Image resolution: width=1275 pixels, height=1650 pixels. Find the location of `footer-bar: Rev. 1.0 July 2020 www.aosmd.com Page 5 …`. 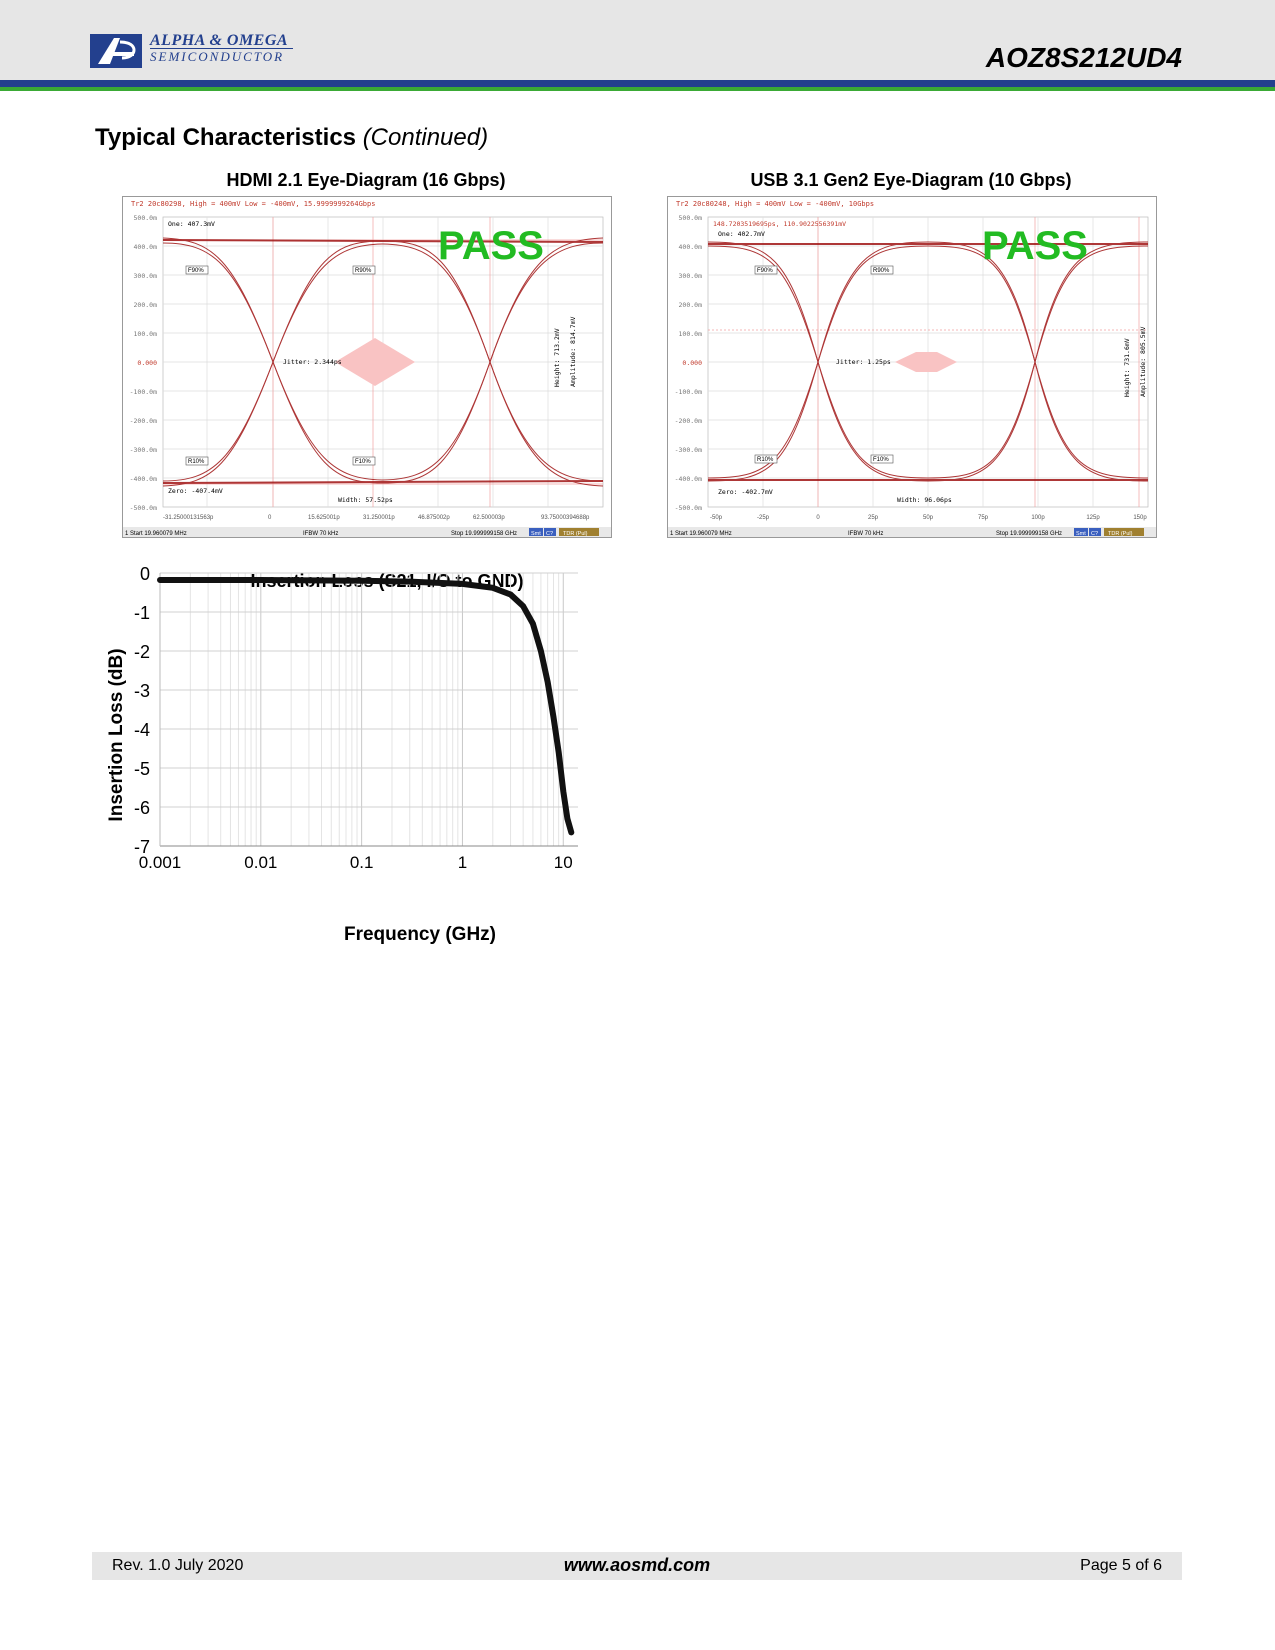

footer-bar: Rev. 1.0 July 2020 www.aosmd.com Page 5 … is located at coordinates (637, 1566).